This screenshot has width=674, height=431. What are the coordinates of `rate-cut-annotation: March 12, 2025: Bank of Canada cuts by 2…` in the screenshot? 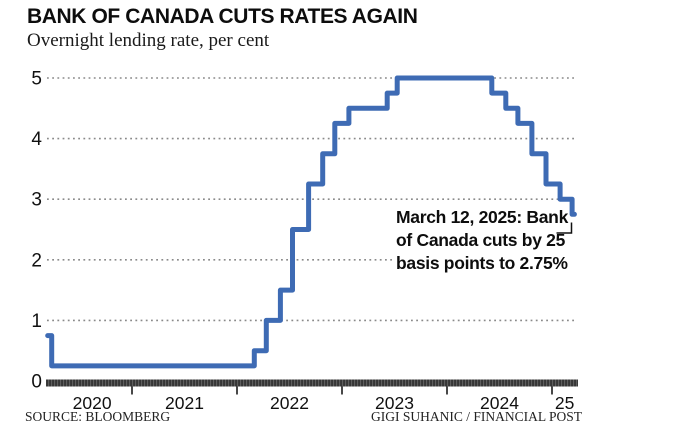 It's located at (485, 239).